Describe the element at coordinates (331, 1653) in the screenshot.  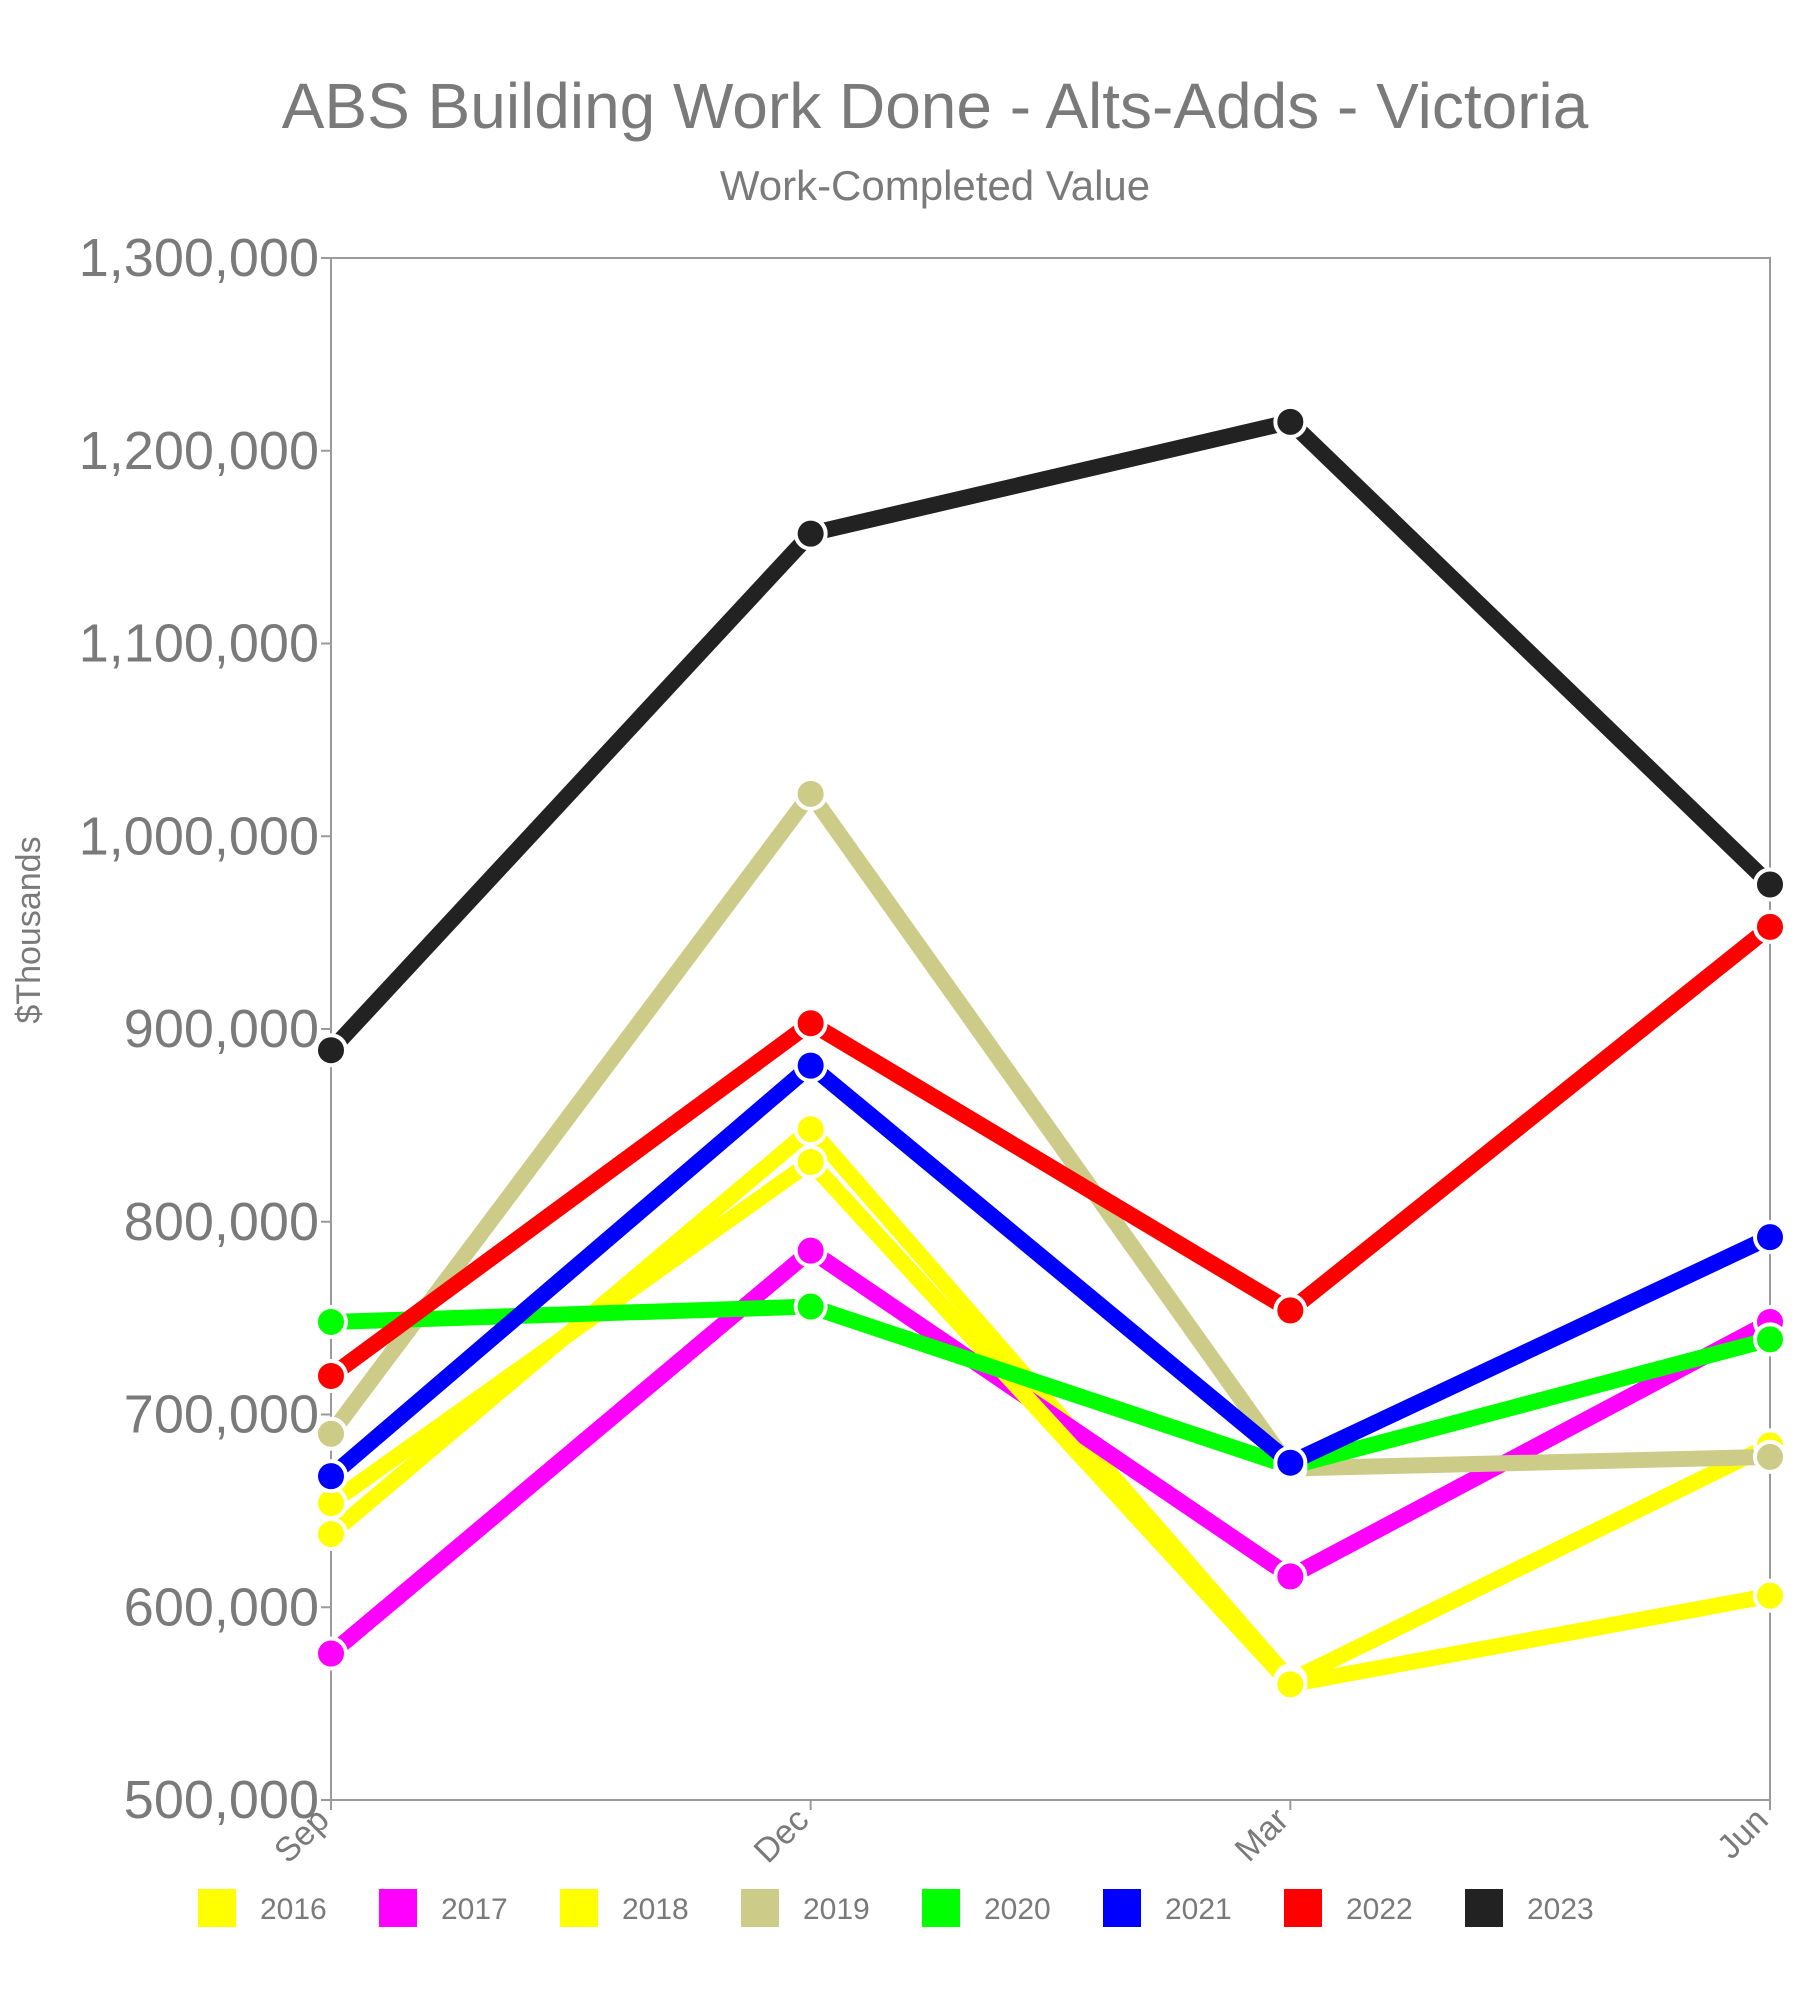
I see `data-point-2017-Sep` at that location.